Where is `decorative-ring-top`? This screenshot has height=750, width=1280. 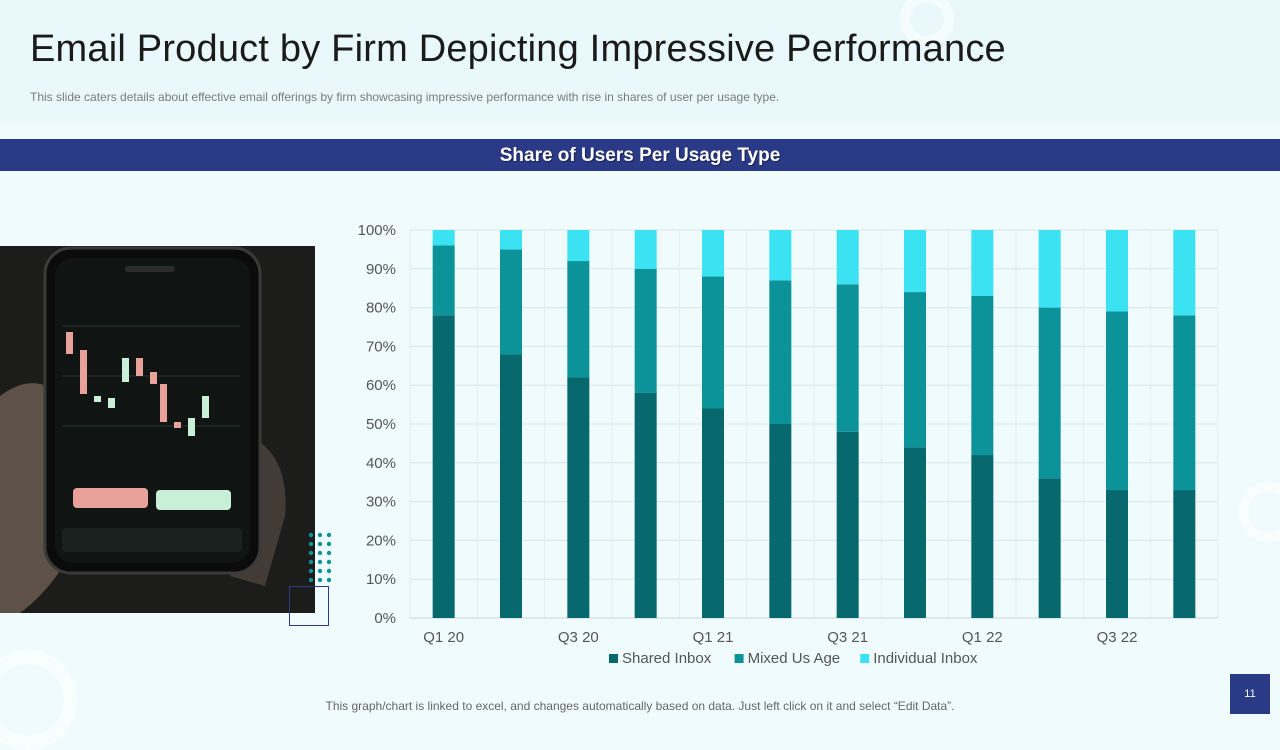
decorative-ring-top is located at coordinates (927, 23).